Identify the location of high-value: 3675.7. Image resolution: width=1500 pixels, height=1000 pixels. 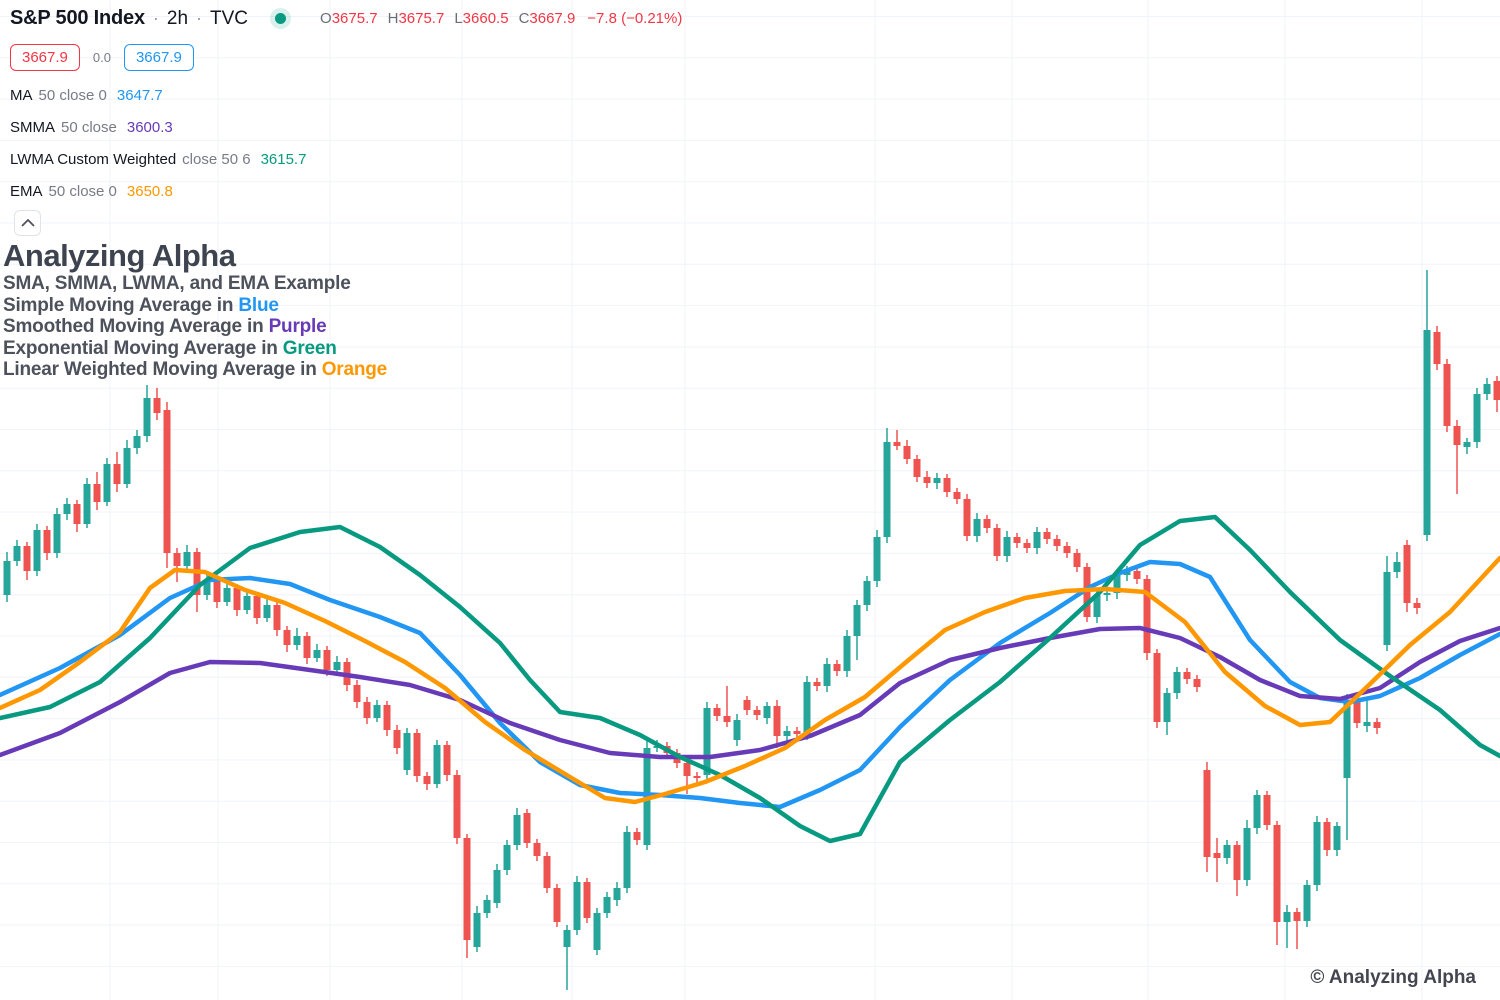
(421, 18).